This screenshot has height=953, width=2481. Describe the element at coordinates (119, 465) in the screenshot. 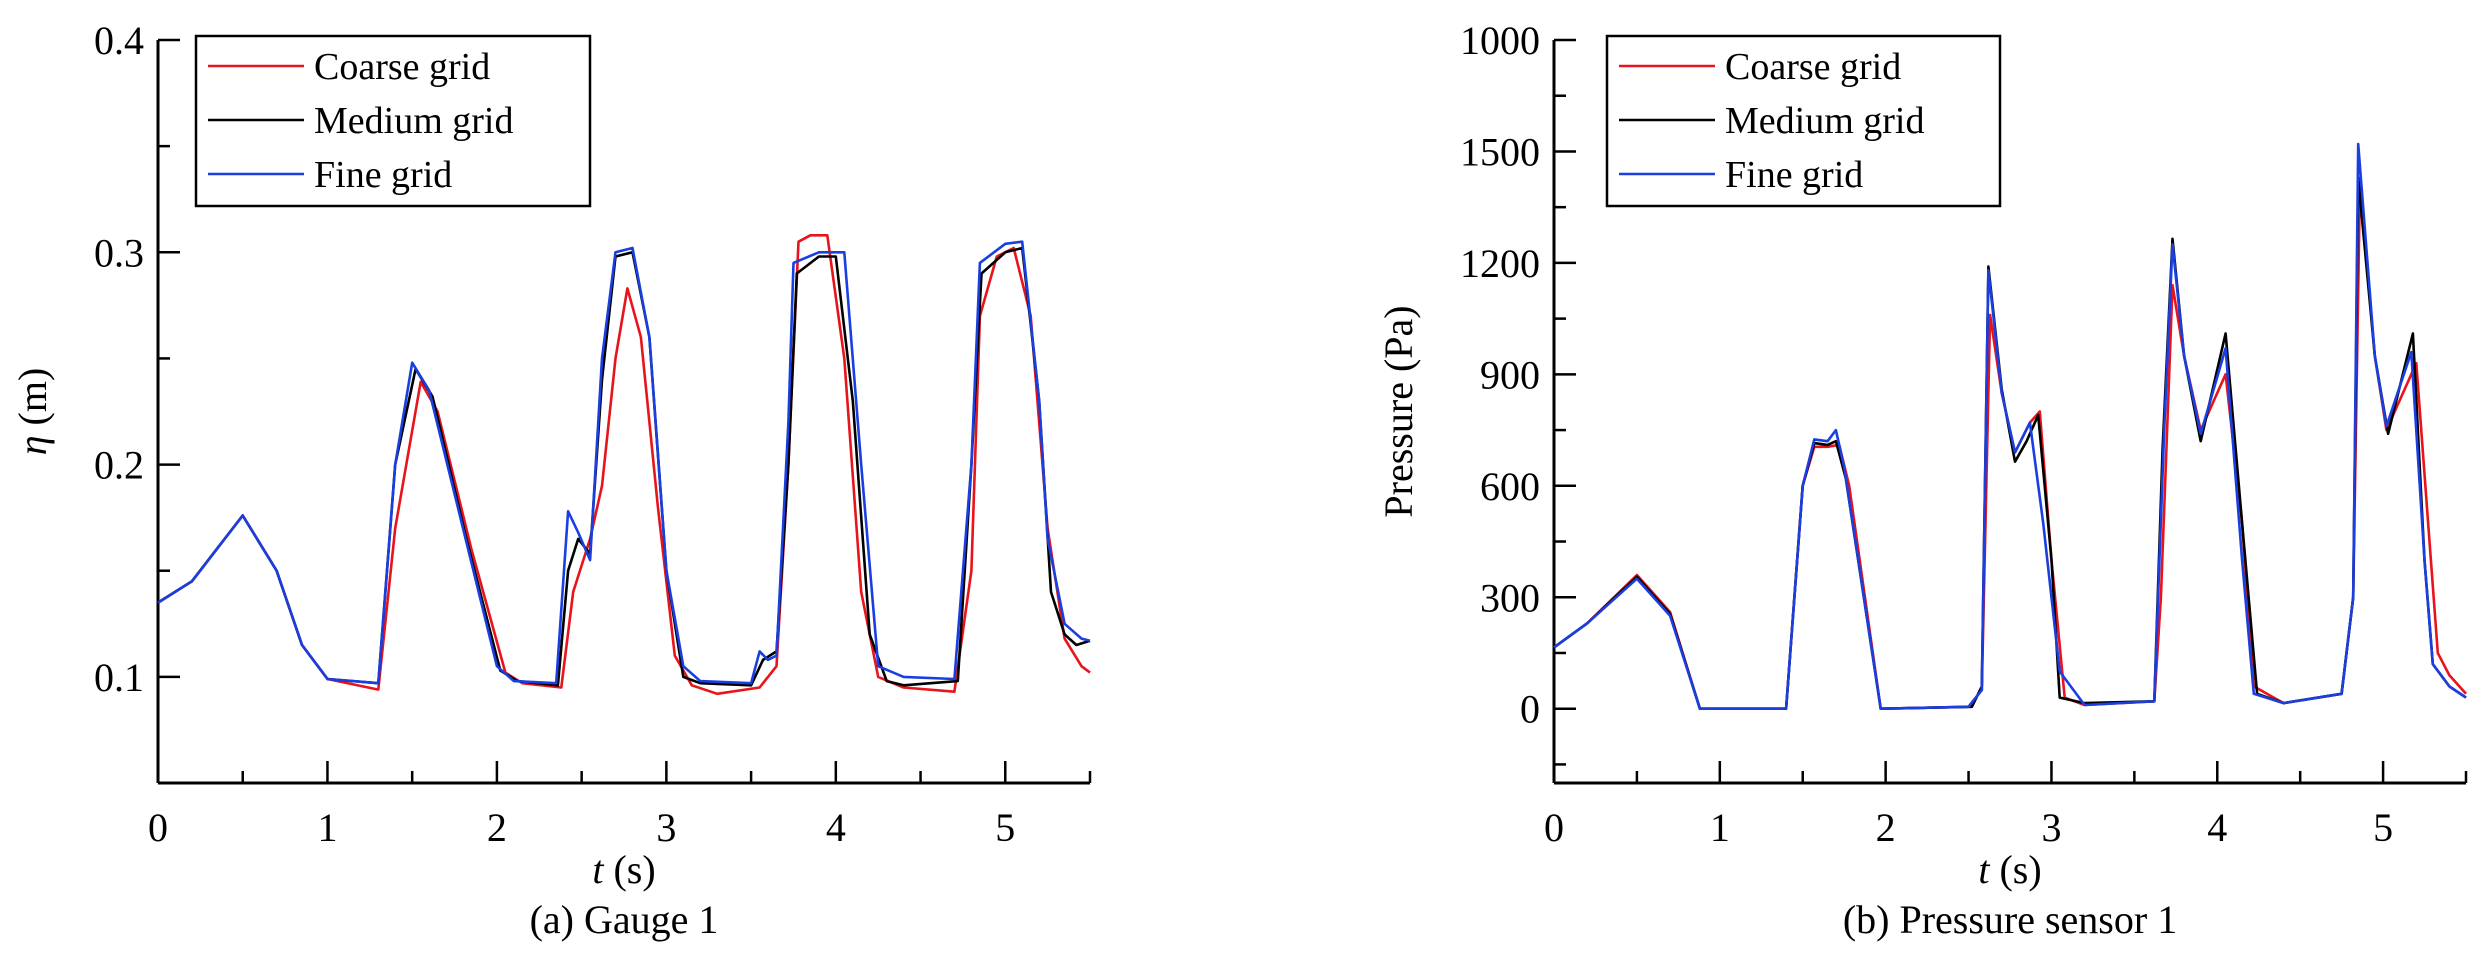

I see `y-tick-label: 0.2` at that location.